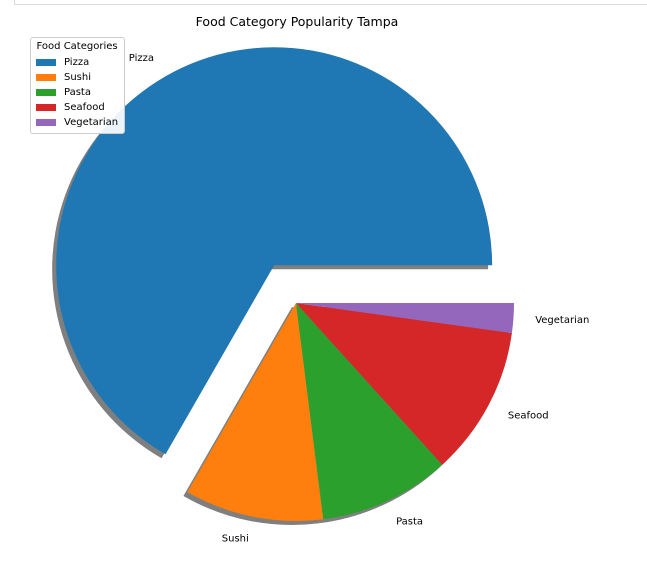 The width and height of the screenshot is (647, 583). I want to click on legend-entry-seafood: Seafood, so click(77, 107).